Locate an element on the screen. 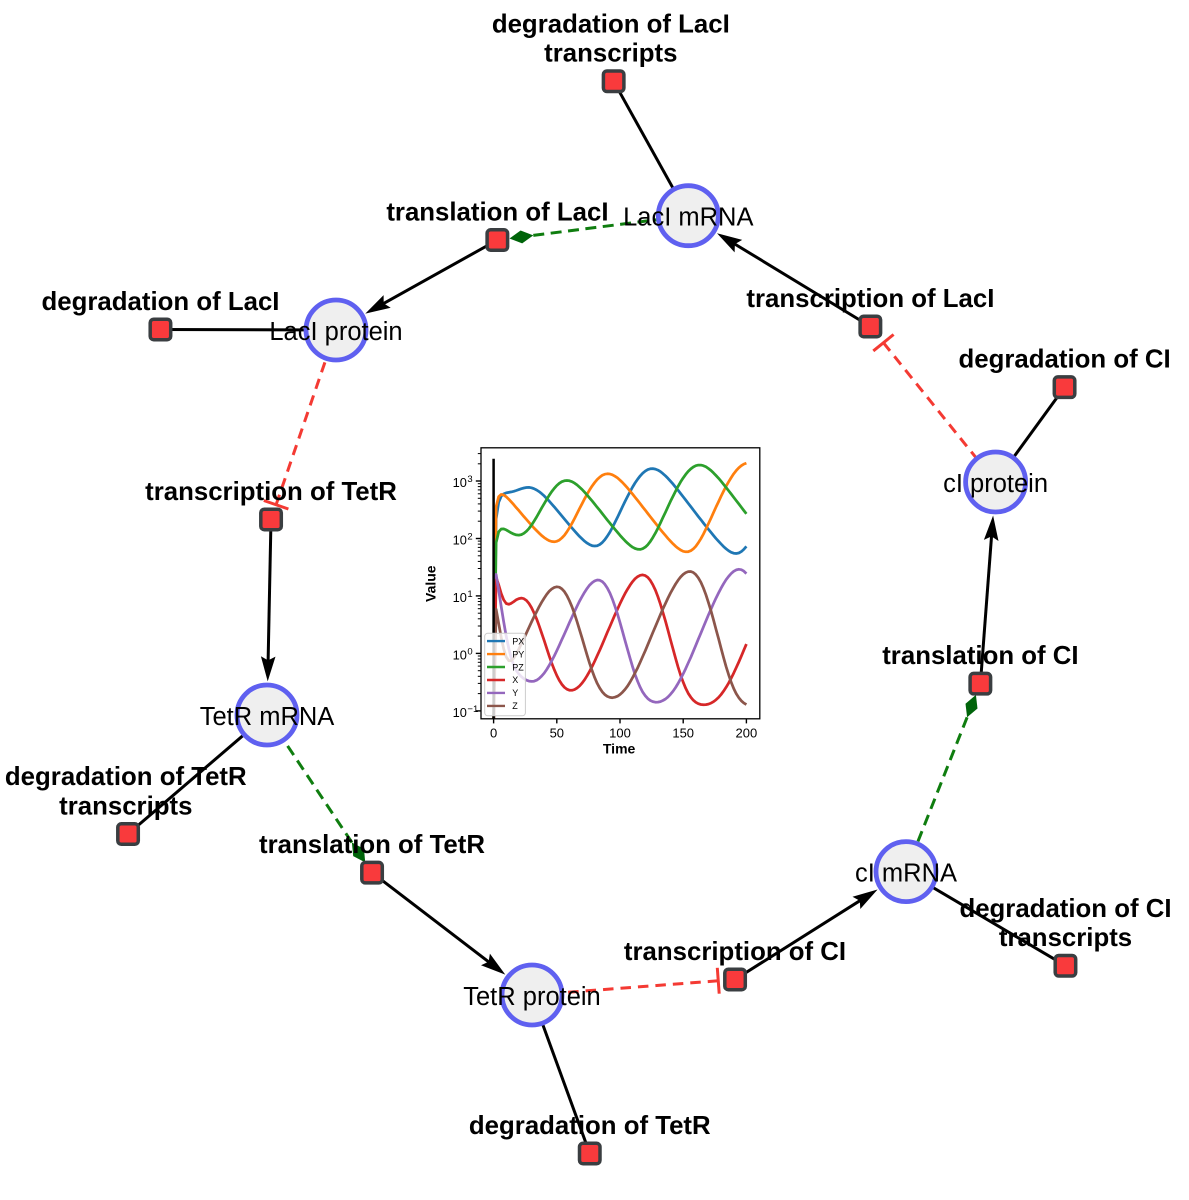 Image resolution: width=1189 pixels, height=1200 pixels. svg-text: Time is located at coordinates (619, 749).